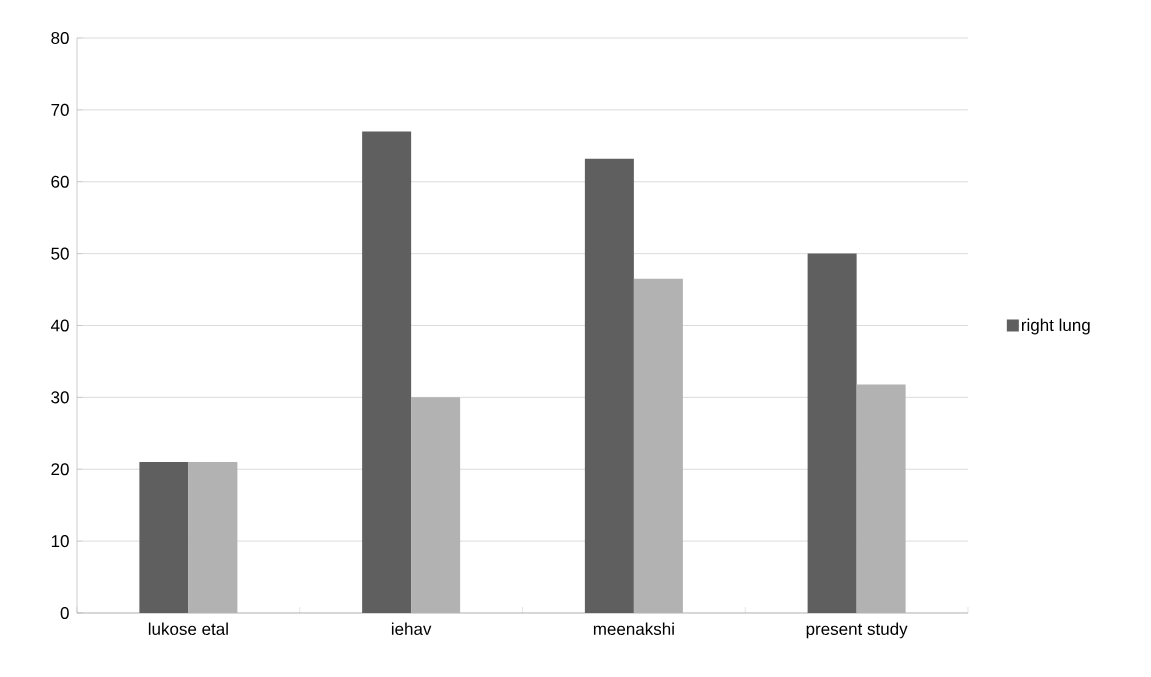 The width and height of the screenshot is (1151, 677). What do you see at coordinates (188, 629) in the screenshot?
I see `x-tick-label: lukose etal` at bounding box center [188, 629].